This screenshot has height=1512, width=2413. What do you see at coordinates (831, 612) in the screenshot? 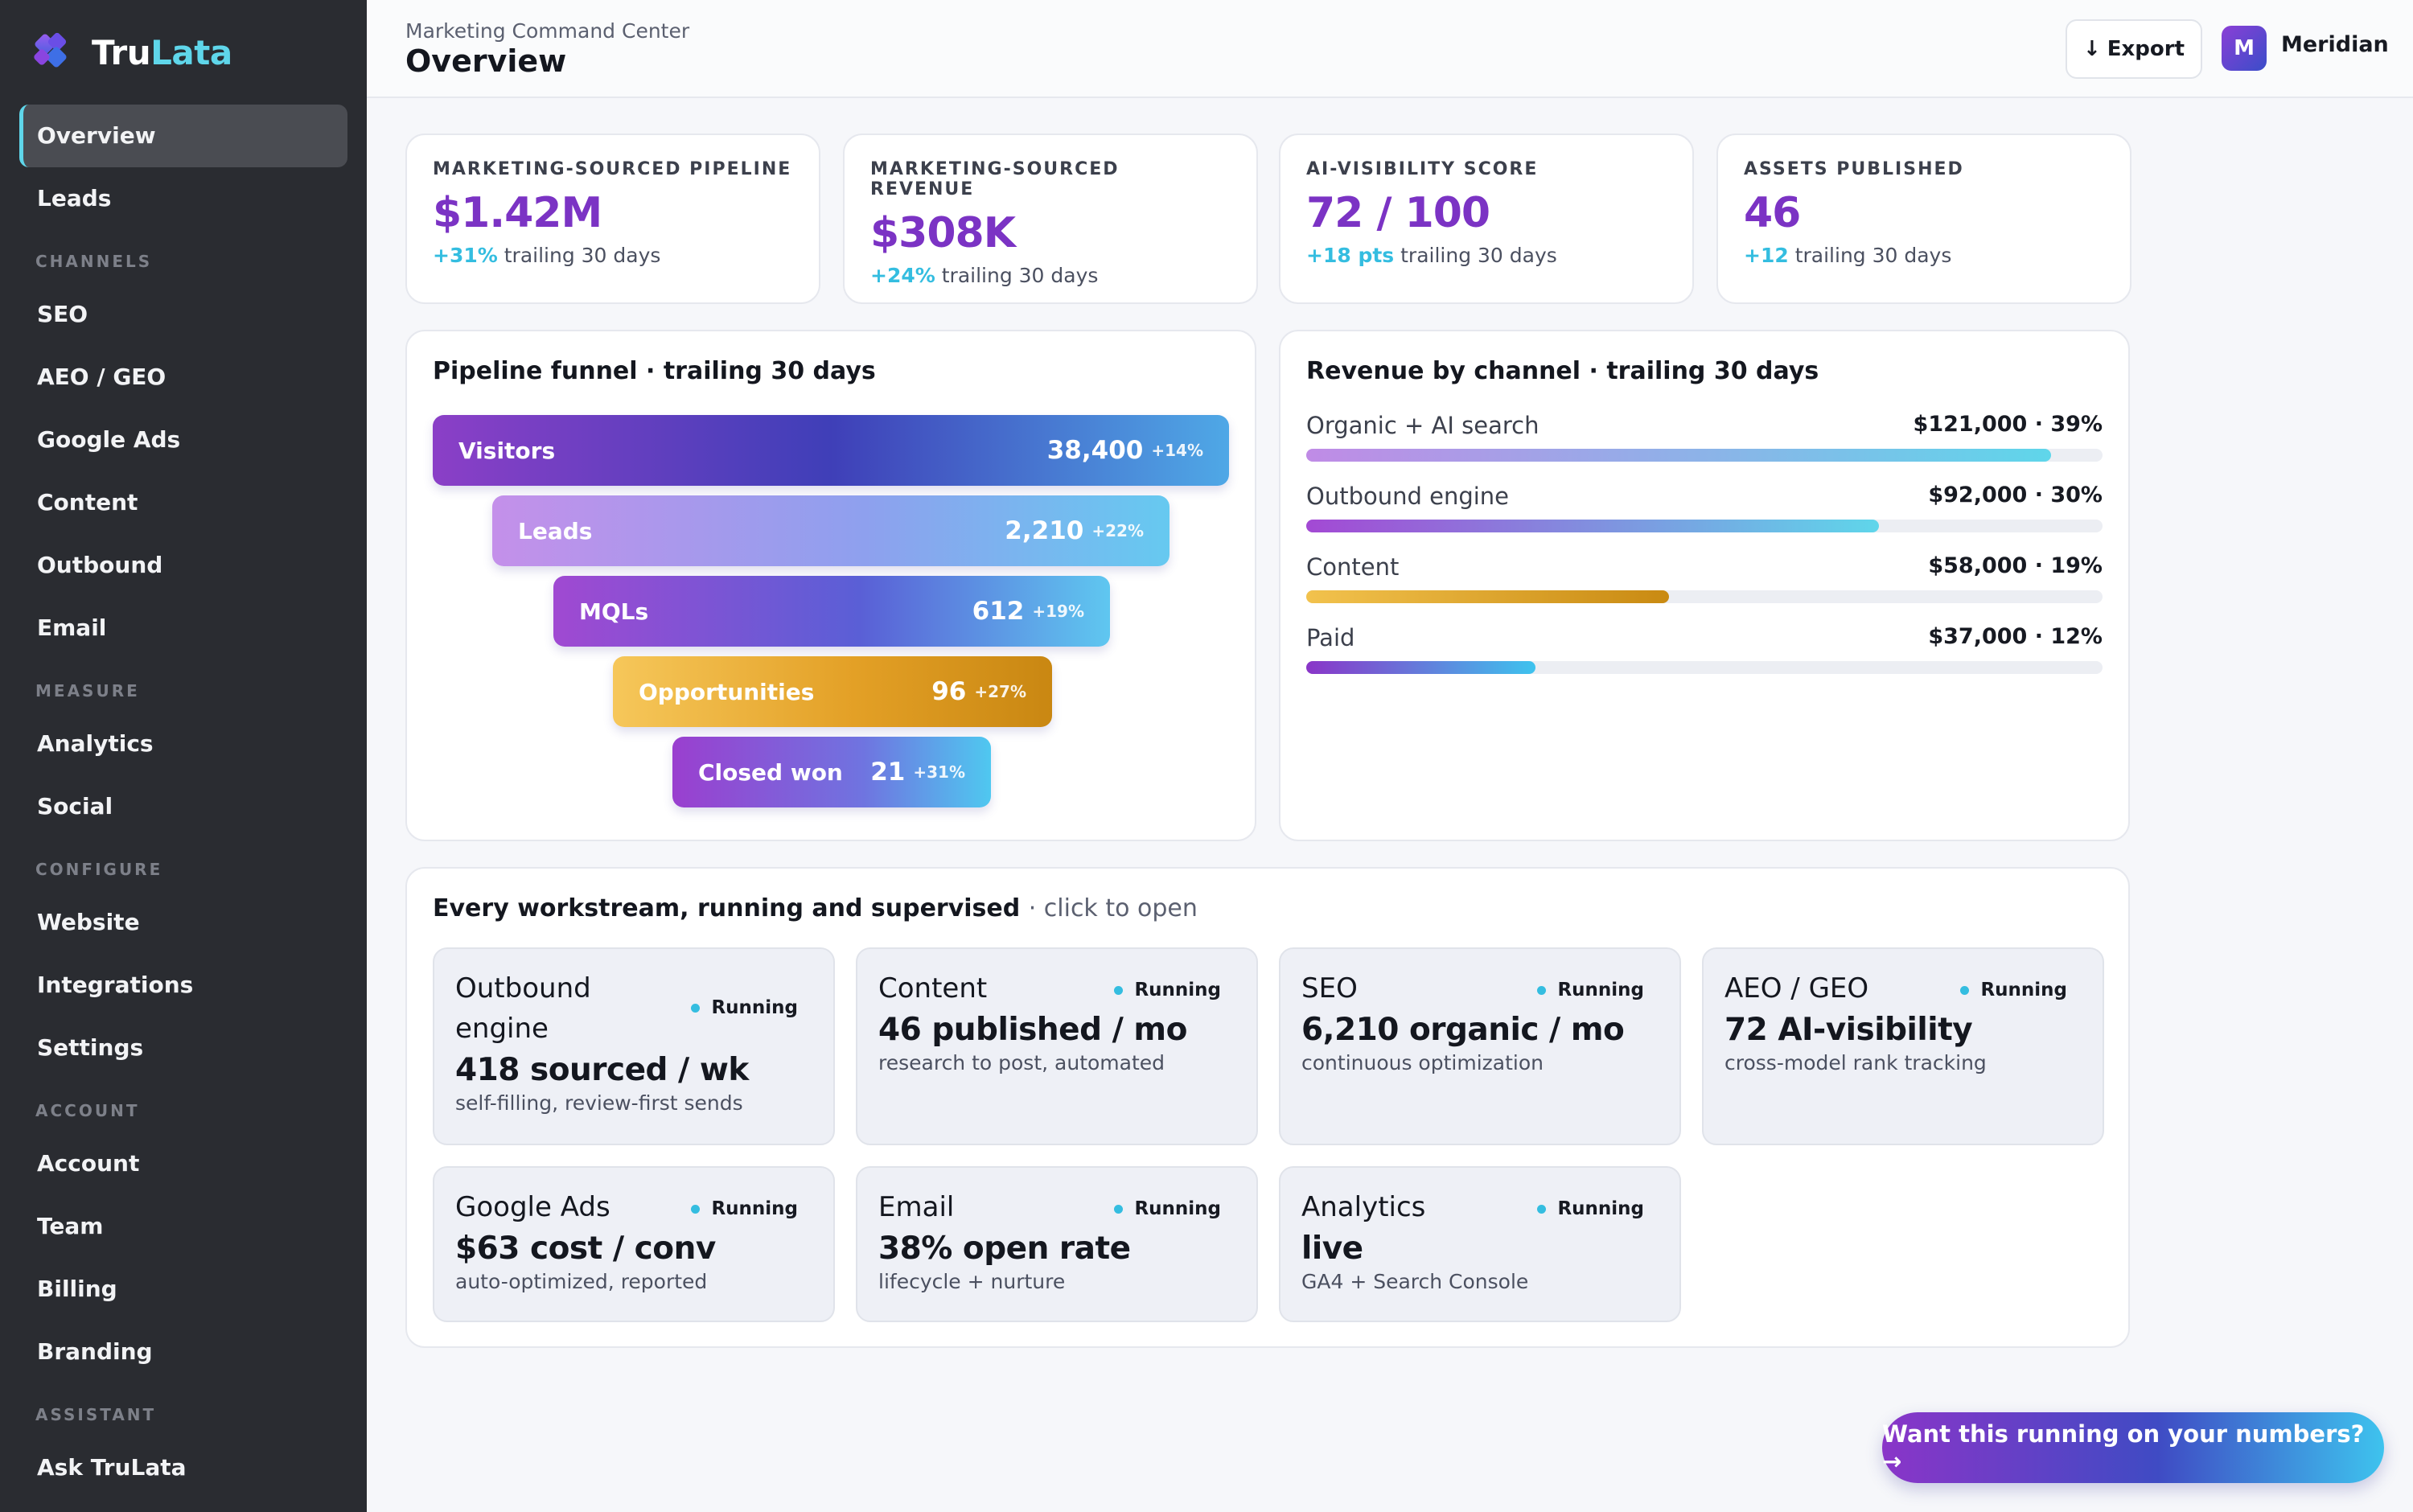
I see `funnel-stage-mqls: MQLs 612 +19%` at bounding box center [831, 612].